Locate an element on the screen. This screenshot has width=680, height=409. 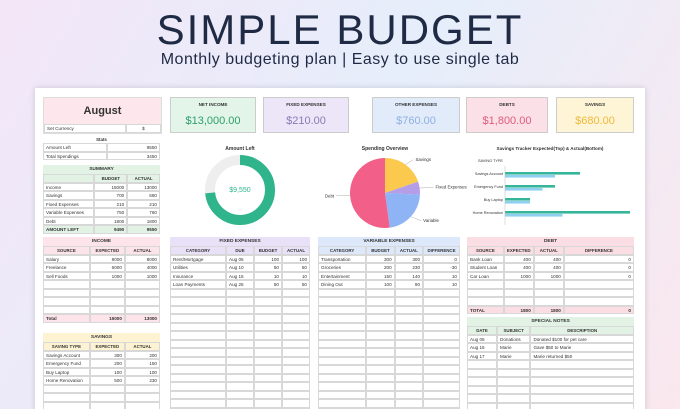
stat-value: 9550 is located at coordinates (133, 147).